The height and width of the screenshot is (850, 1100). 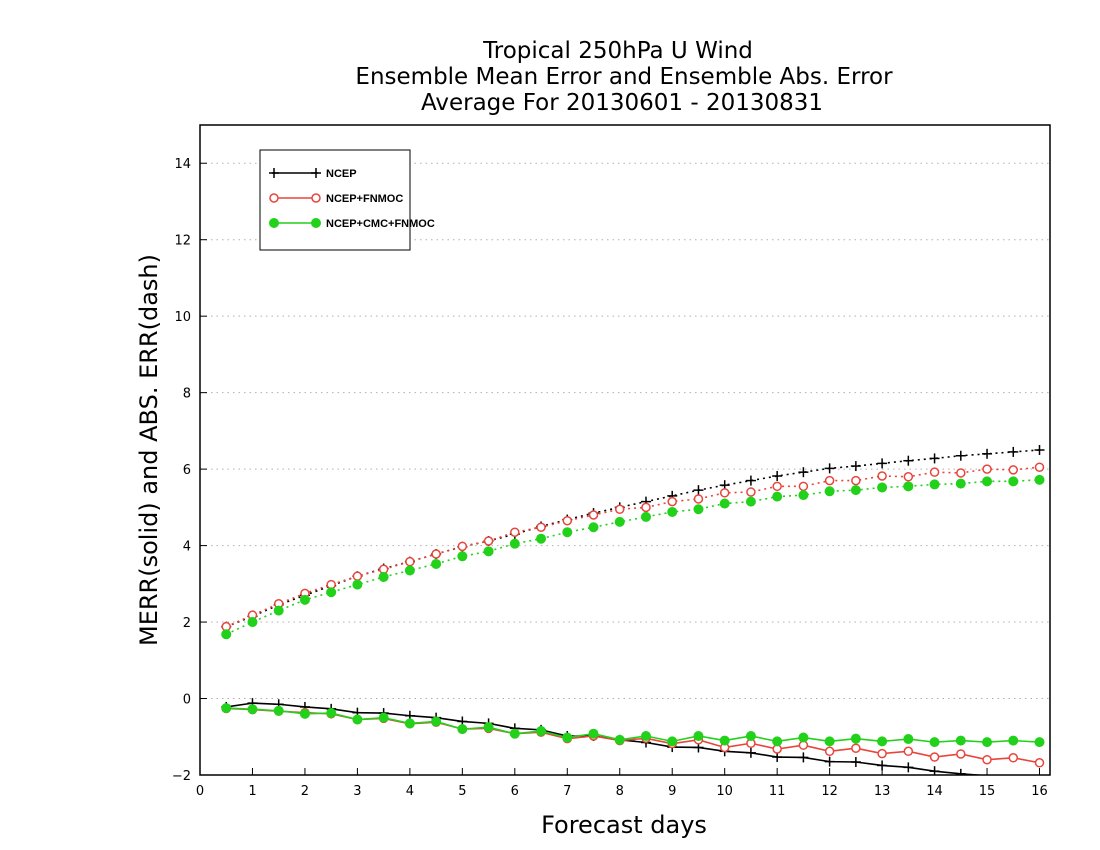 What do you see at coordinates (200, 791) in the screenshot?
I see `x-tick-label: 0` at bounding box center [200, 791].